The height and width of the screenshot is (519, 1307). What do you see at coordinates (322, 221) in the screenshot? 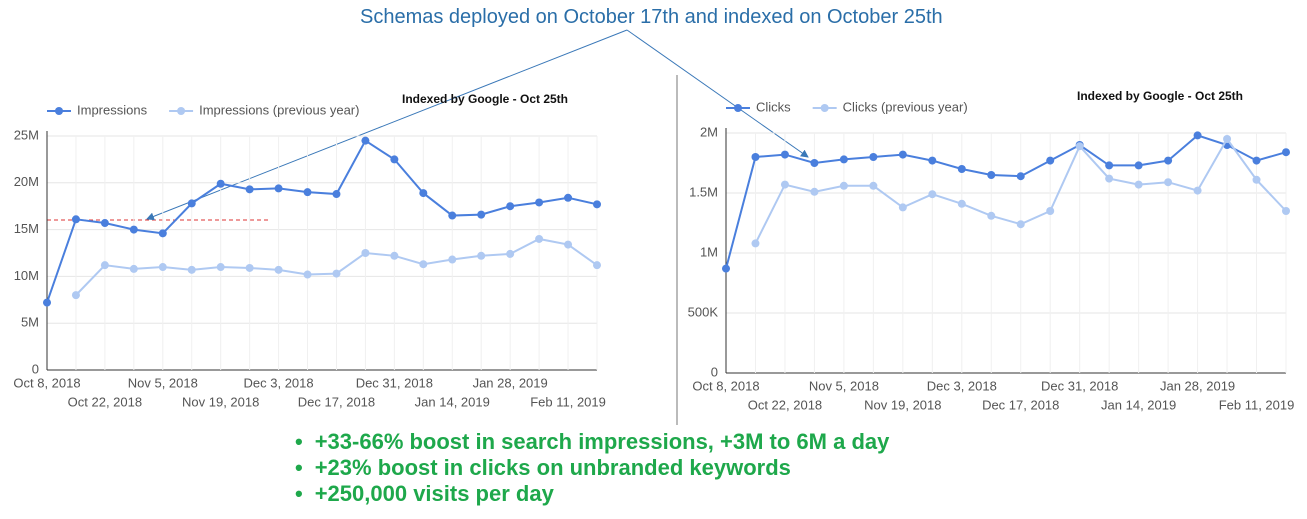
I see `series-line` at bounding box center [322, 221].